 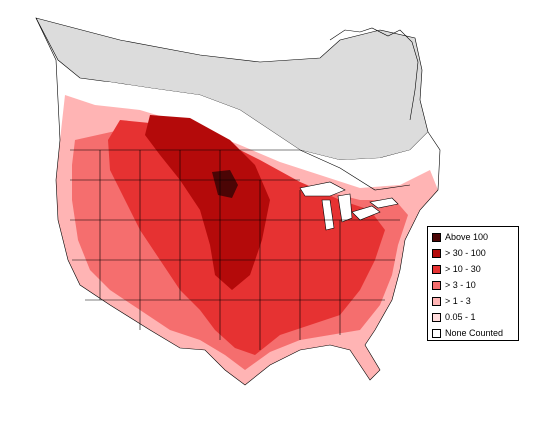 What do you see at coordinates (349, 206) in the screenshot?
I see `great-lakes` at bounding box center [349, 206].